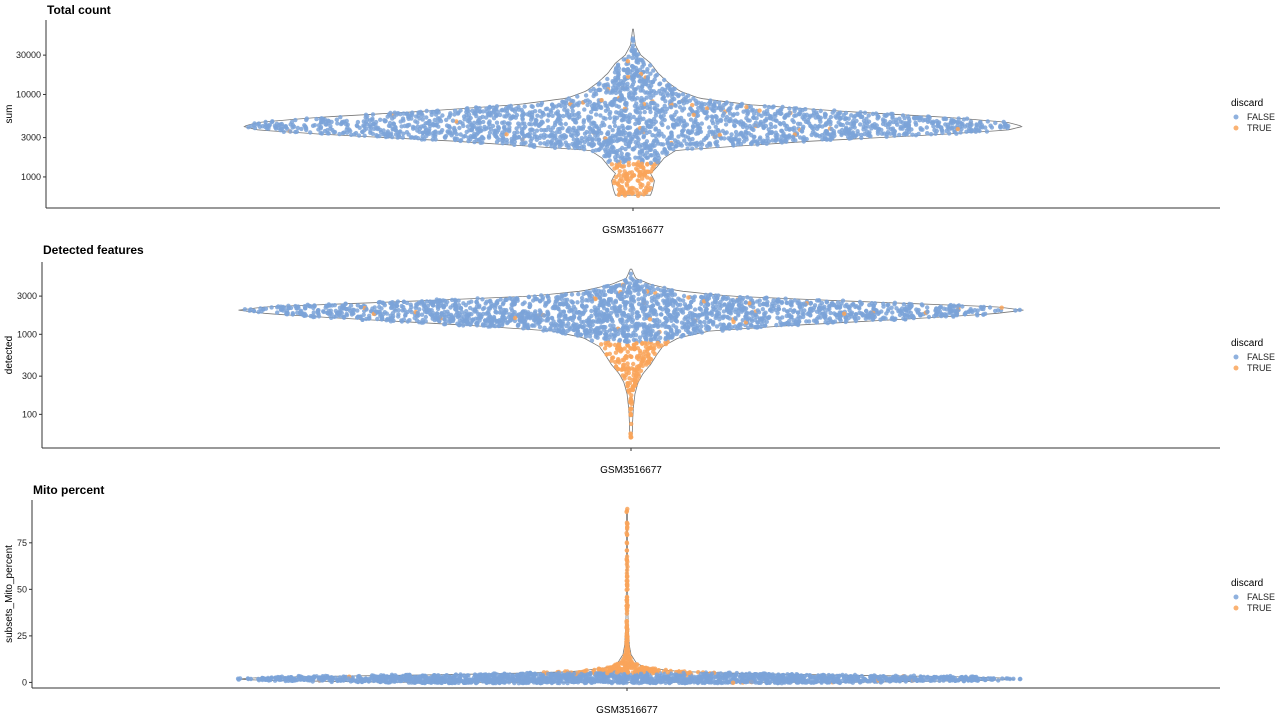 Image resolution: width=1280 pixels, height=720 pixels. I want to click on y-tick-label: 3000, so click(31, 138).